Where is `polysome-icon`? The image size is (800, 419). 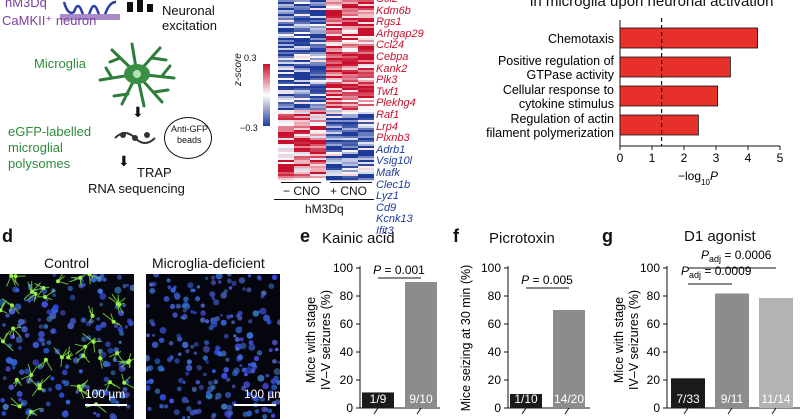
polysome-icon is located at coordinates (135, 138).